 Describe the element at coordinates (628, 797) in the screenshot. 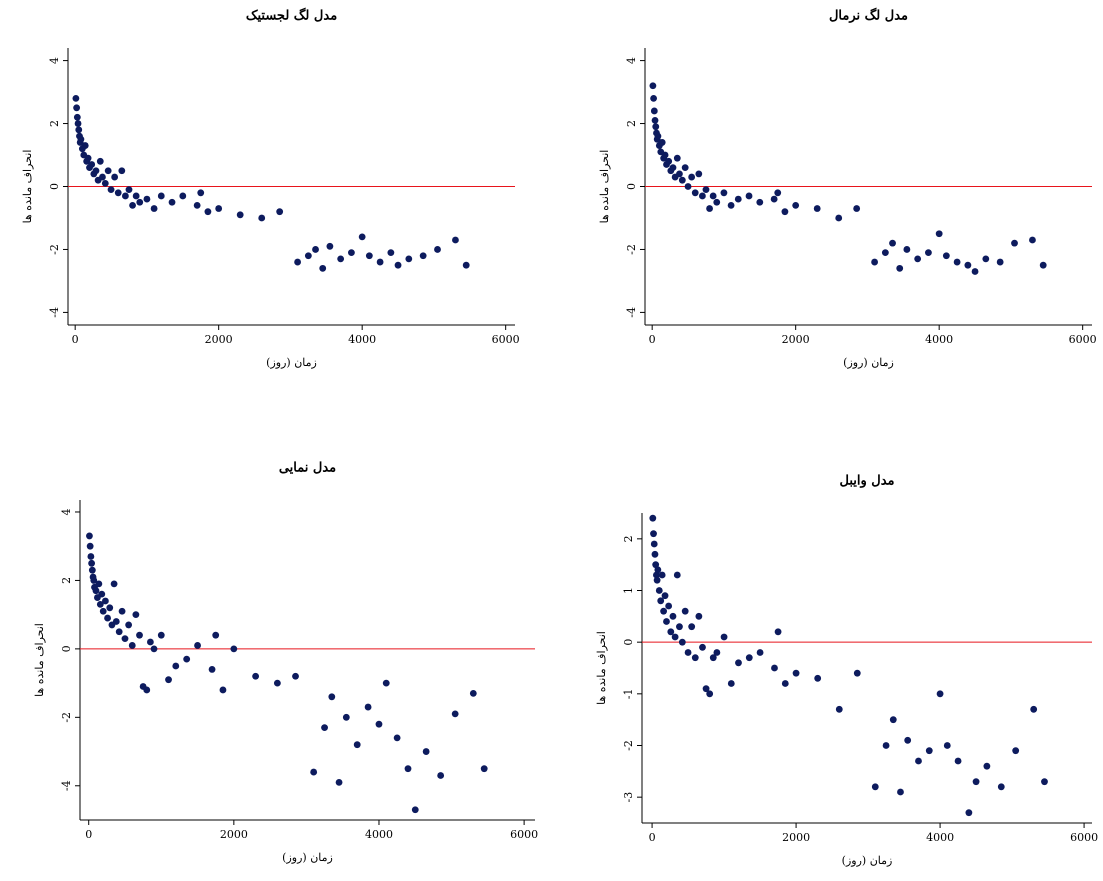

I see `y-tick-label: -3` at that location.